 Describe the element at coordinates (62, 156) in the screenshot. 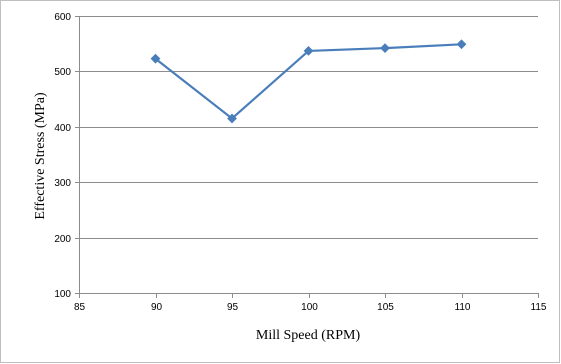

I see `y-tick-labels: 100 200 300 400 500 600` at that location.